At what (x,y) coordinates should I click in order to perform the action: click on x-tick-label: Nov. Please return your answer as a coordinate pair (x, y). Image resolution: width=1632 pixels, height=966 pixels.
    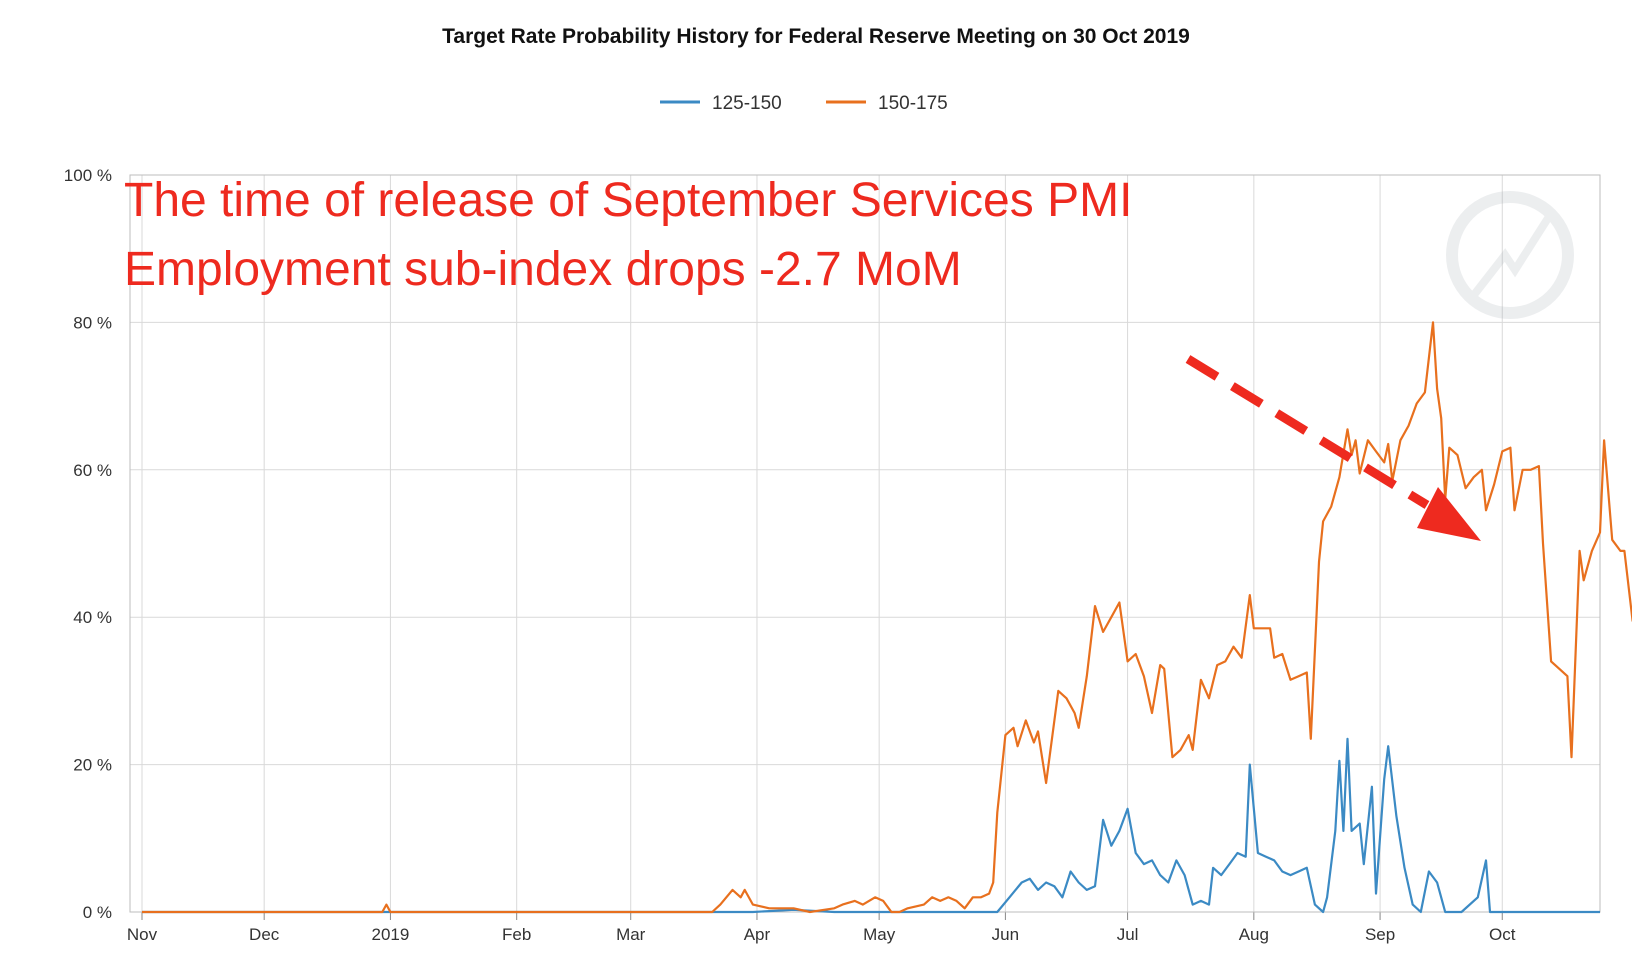
    Looking at the image, I should click on (142, 934).